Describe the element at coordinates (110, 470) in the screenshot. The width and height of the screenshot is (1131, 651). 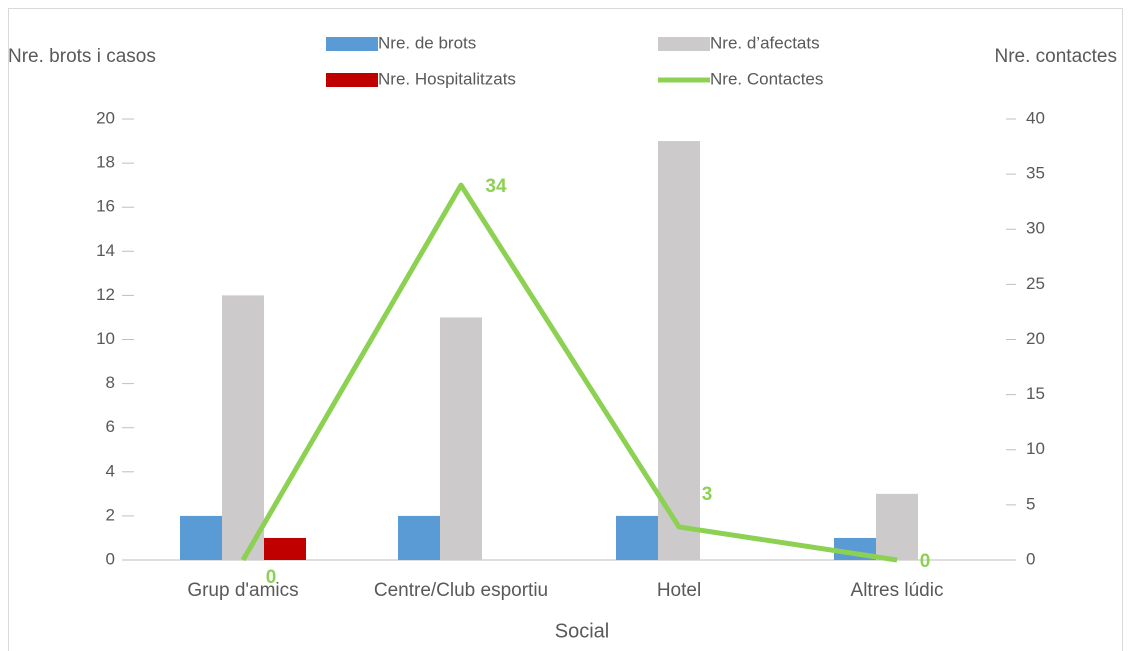
I see `y-tick-label: 4` at that location.